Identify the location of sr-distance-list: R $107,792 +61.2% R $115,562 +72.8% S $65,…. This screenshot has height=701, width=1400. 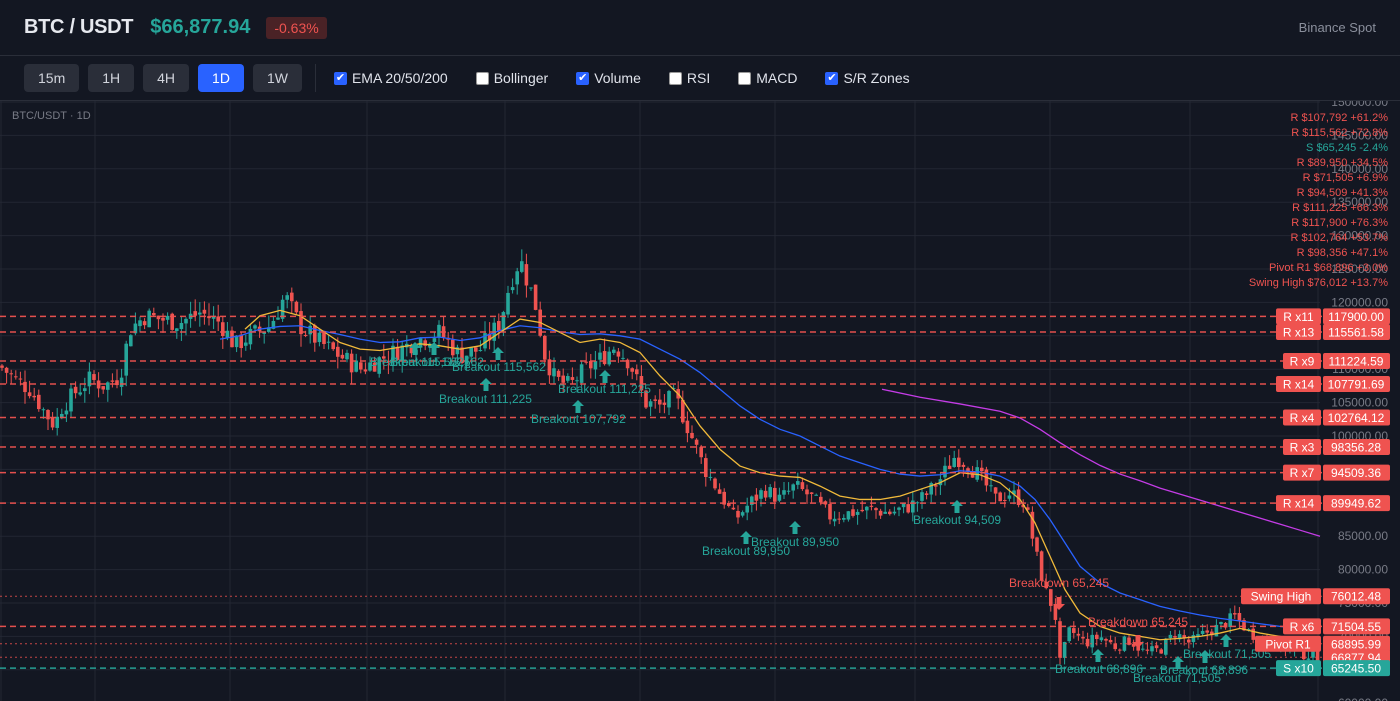
(1318, 200).